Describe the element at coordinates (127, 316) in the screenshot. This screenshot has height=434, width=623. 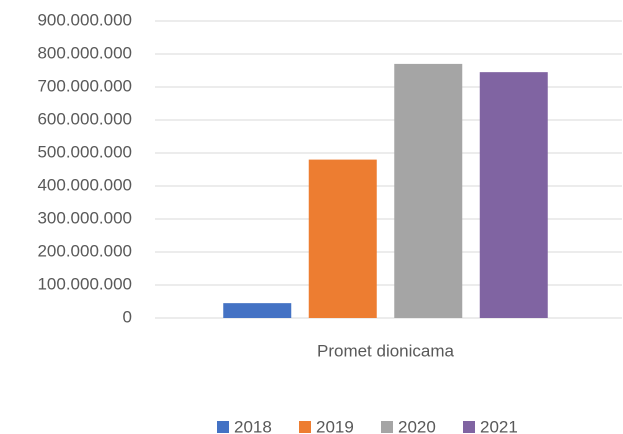
I see `y-tick-label: 0` at that location.